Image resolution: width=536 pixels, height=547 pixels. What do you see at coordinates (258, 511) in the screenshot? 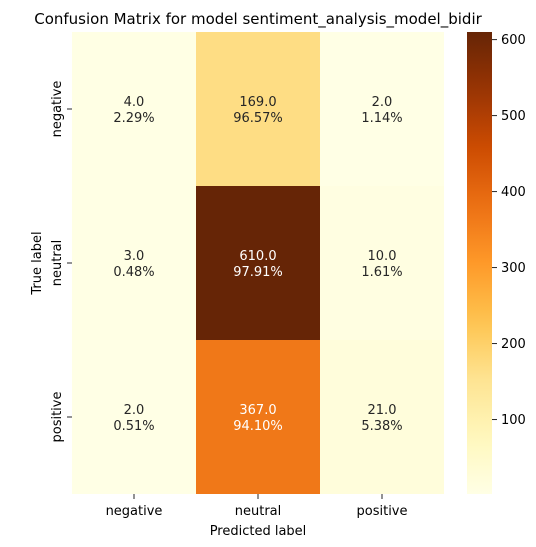
I see `x-tick-label: neutral` at bounding box center [258, 511].